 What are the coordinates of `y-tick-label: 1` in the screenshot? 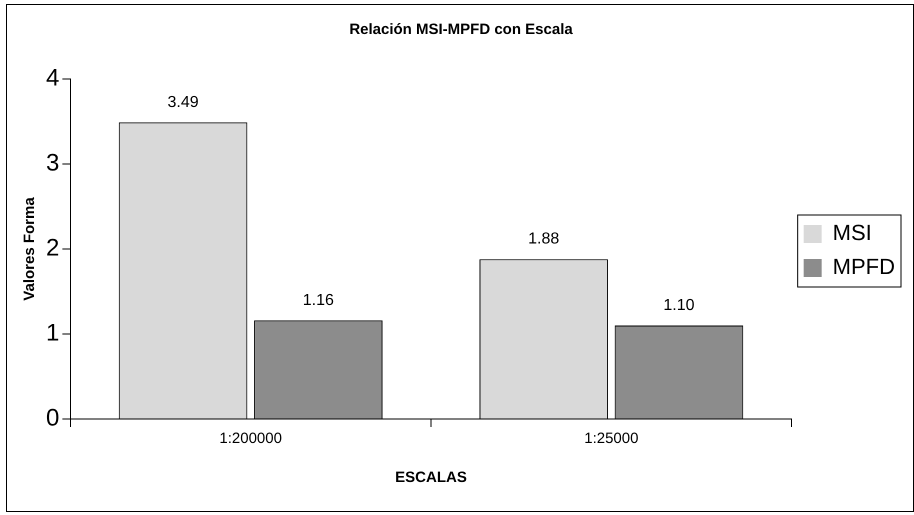 It's located at (53, 333).